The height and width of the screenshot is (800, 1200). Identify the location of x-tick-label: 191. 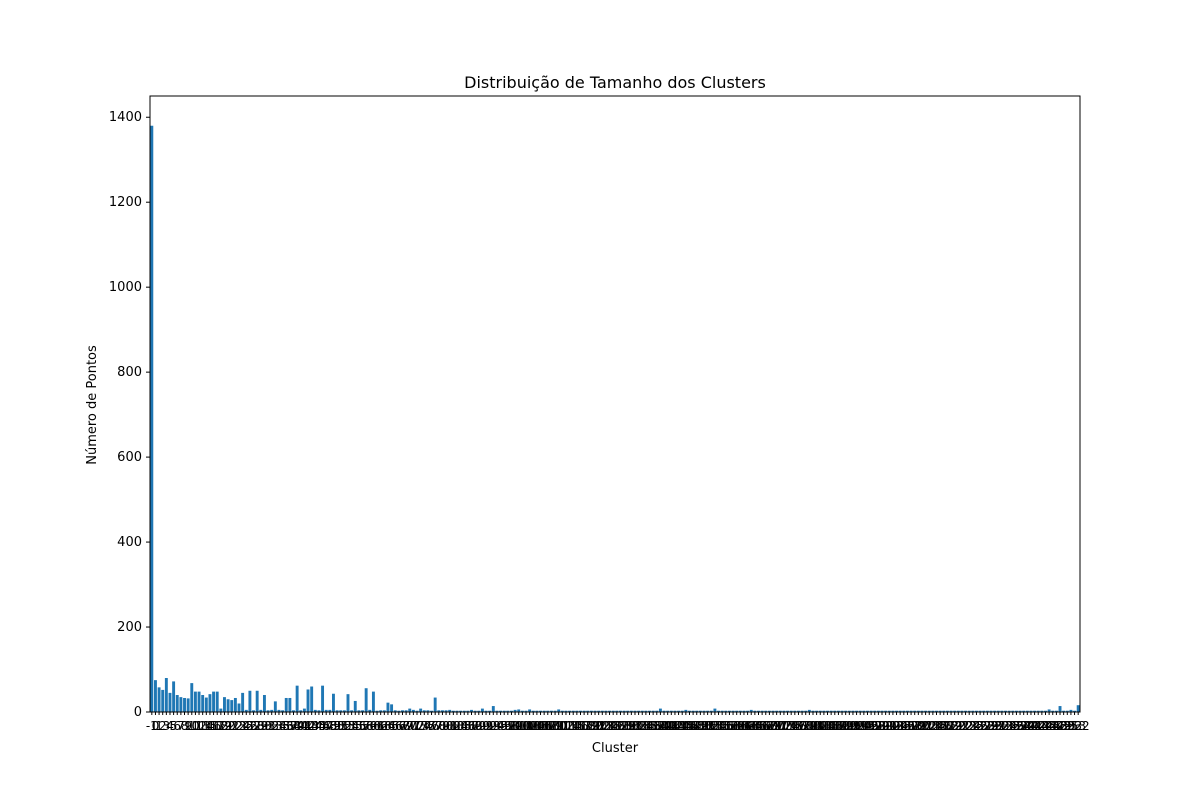
(849, 726).